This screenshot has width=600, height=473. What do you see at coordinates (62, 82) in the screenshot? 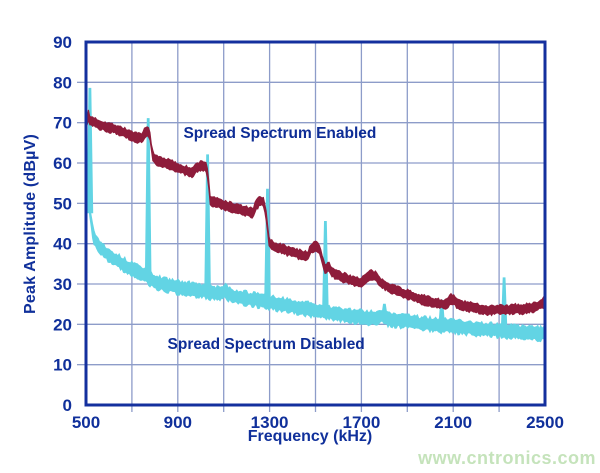
I see `y-tick-label: 80` at bounding box center [62, 82].